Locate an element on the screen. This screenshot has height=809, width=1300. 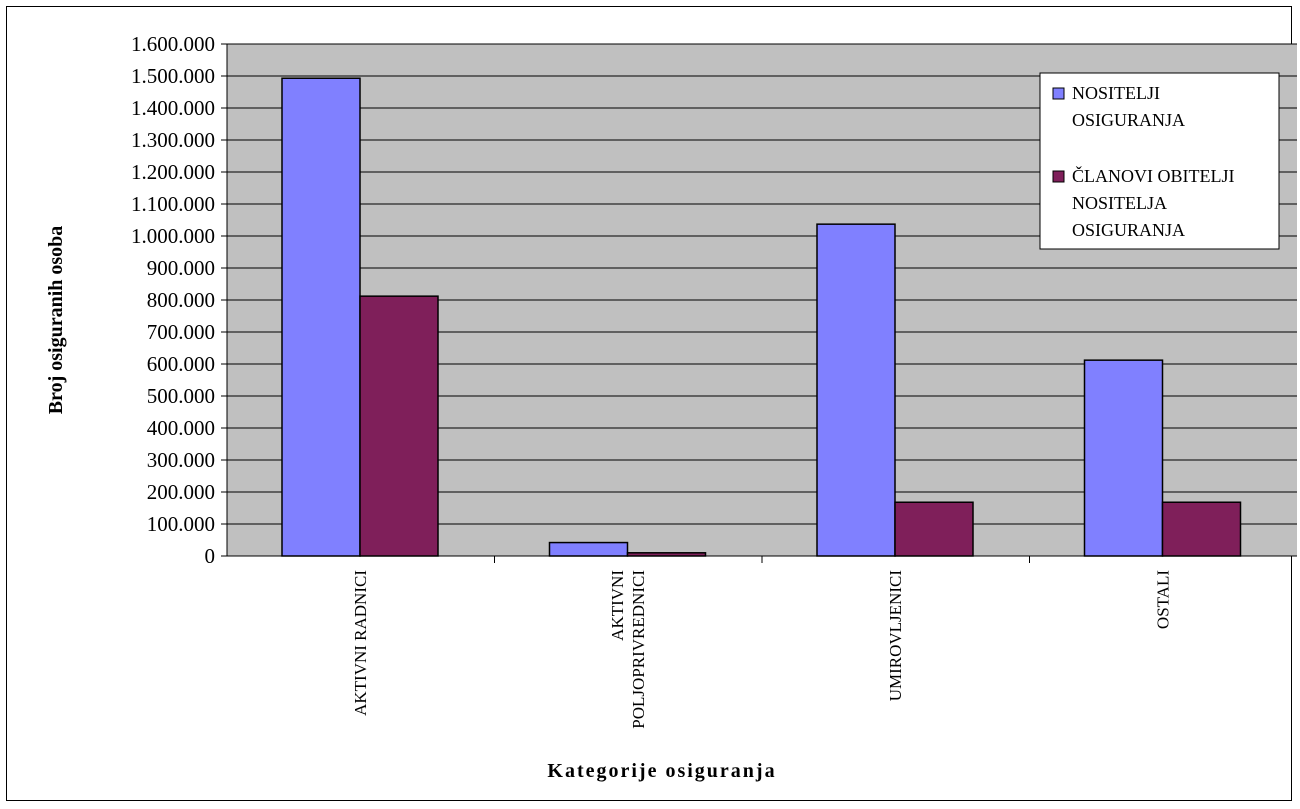
y-tick-label: 1.200.000 is located at coordinates (173, 172).